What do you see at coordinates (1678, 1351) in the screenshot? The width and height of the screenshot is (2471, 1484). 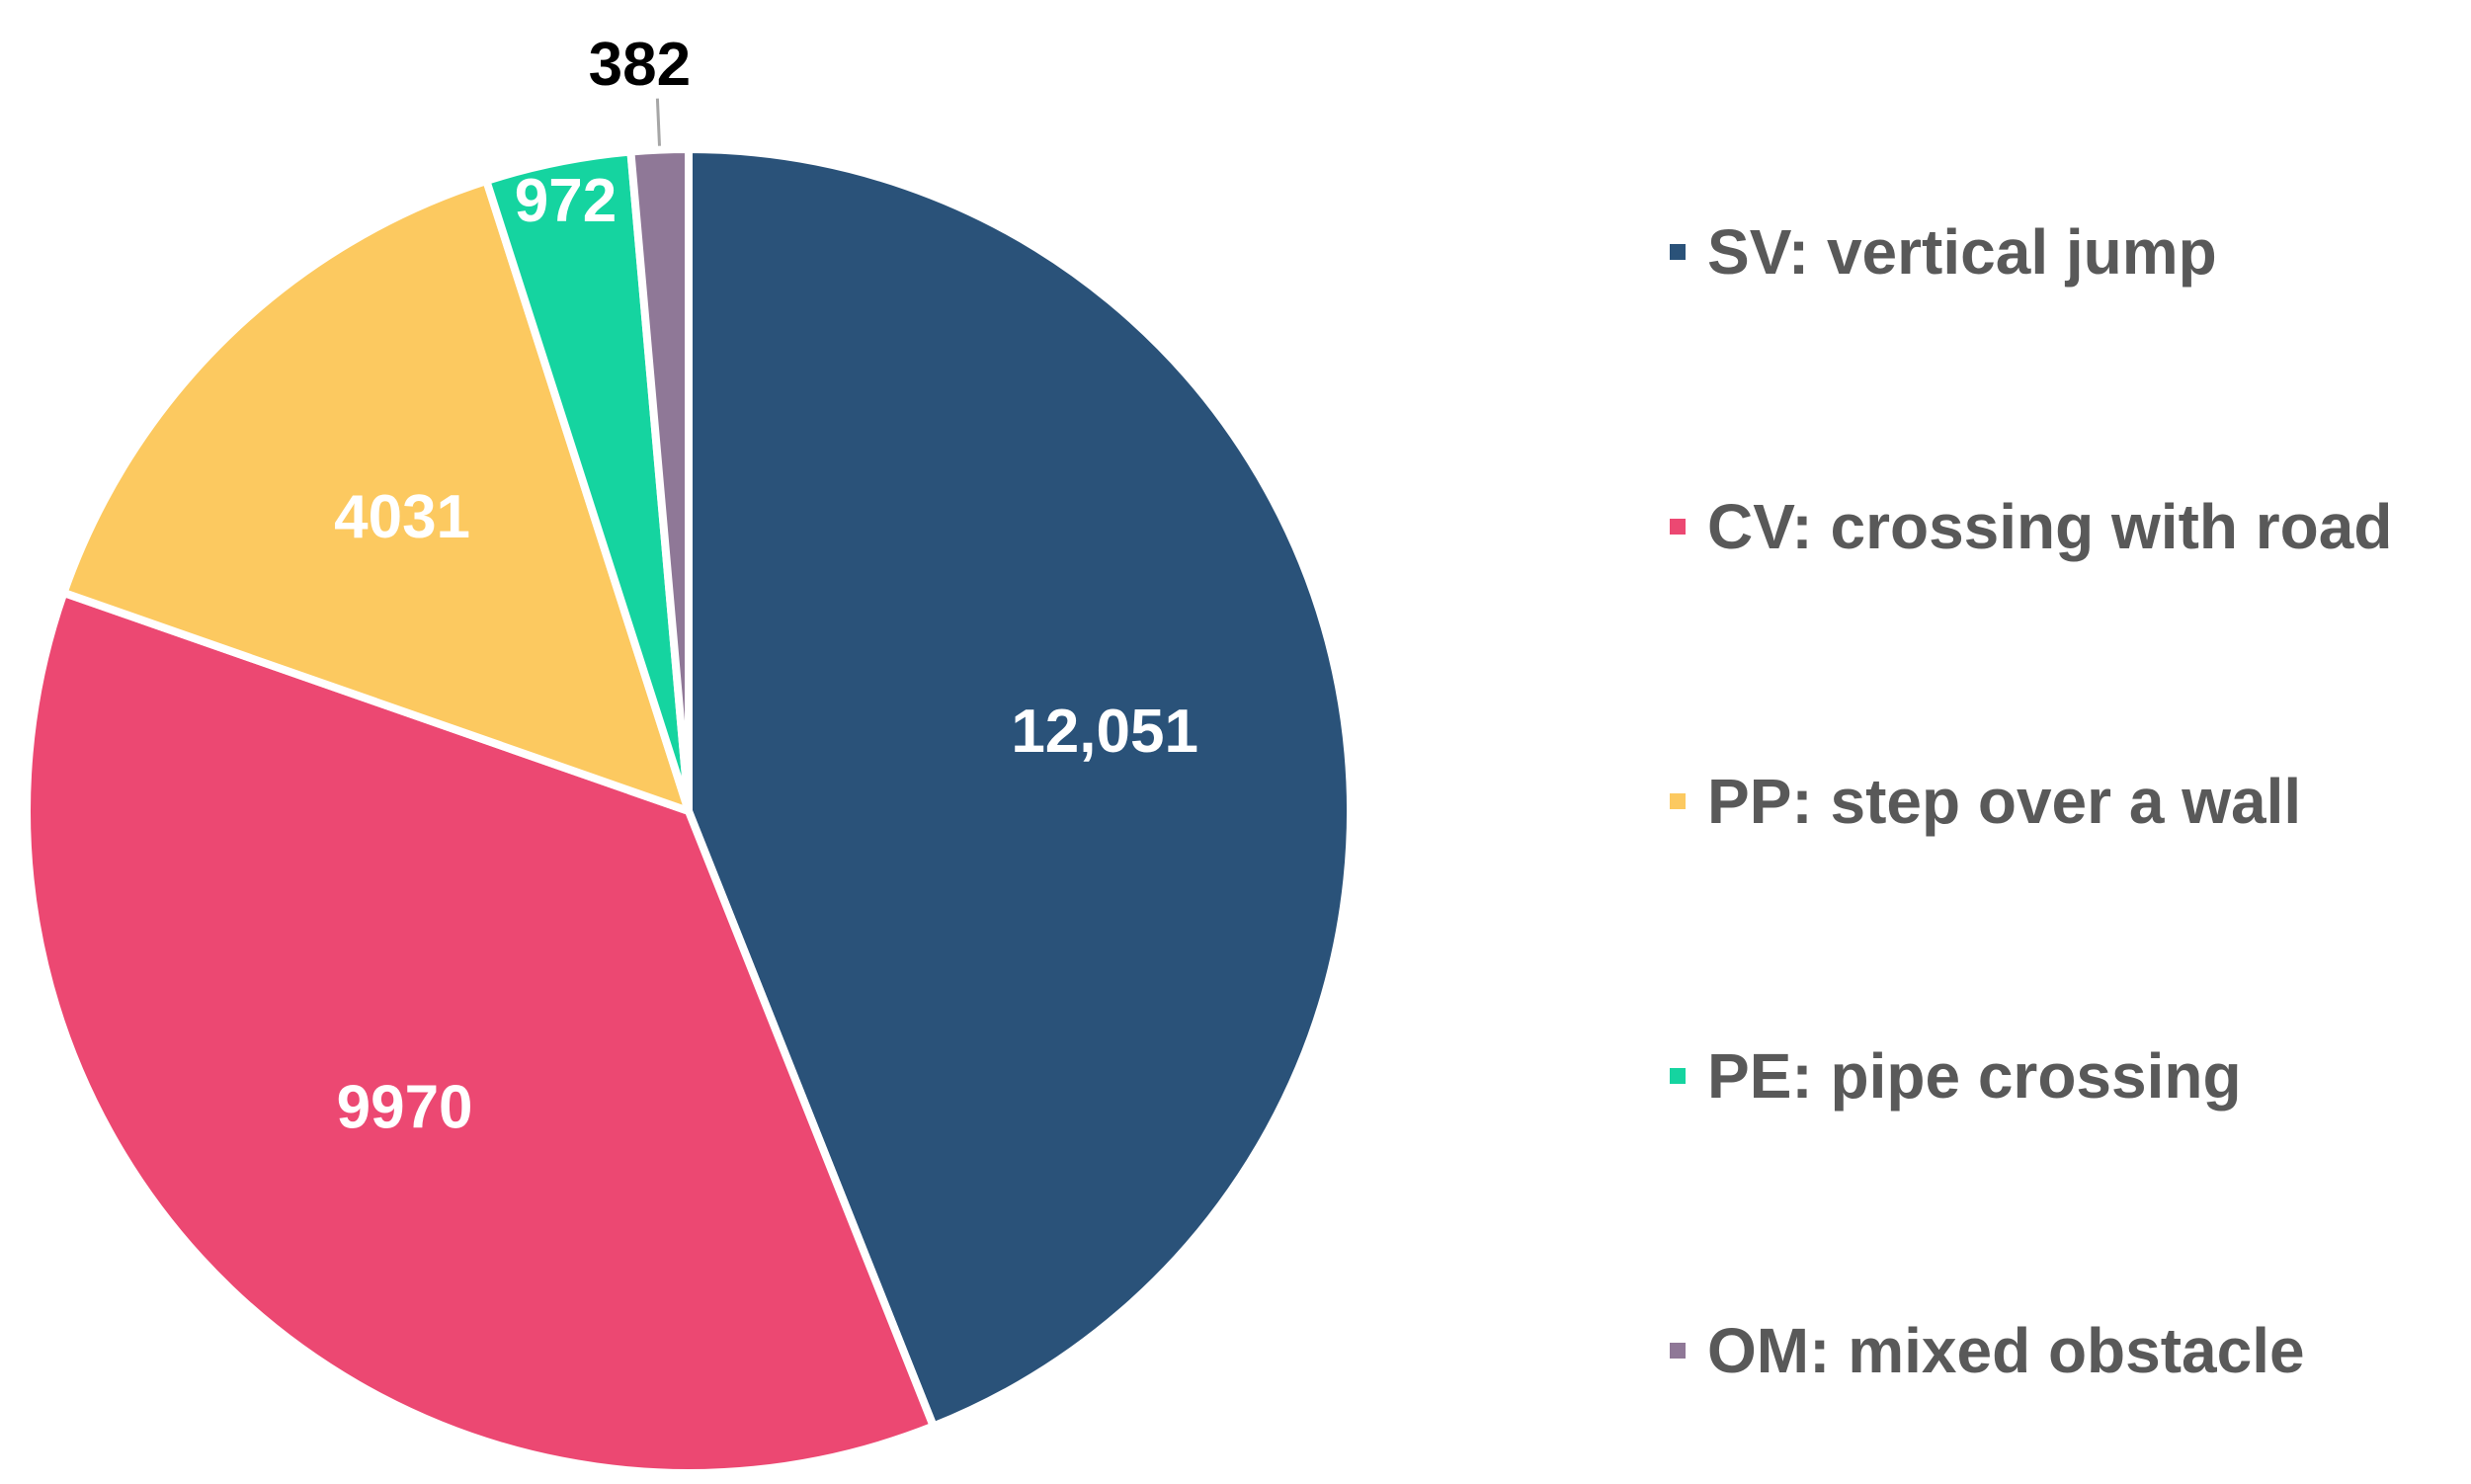 I see `legend-swatch-om` at bounding box center [1678, 1351].